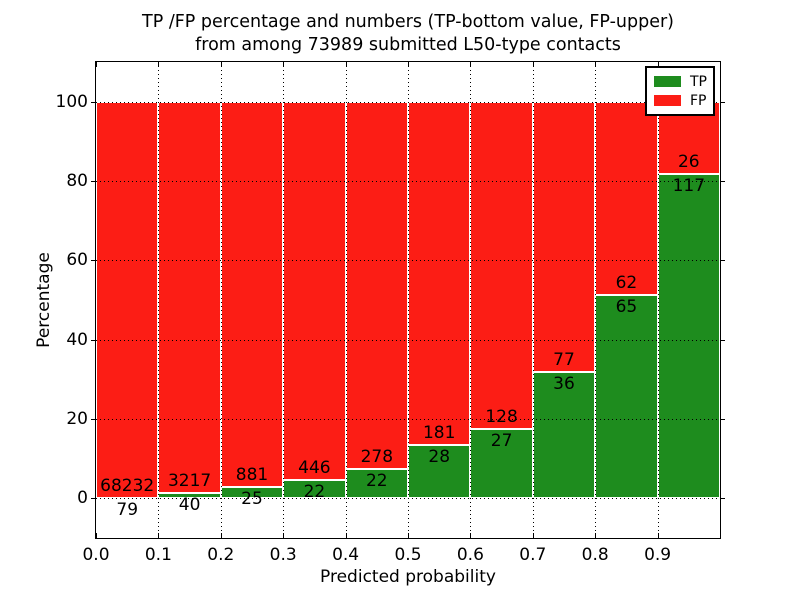 Image resolution: width=800 pixels, height=600 pixels. Describe the element at coordinates (501, 417) in the screenshot. I see `bar-label-fp: 128` at that location.